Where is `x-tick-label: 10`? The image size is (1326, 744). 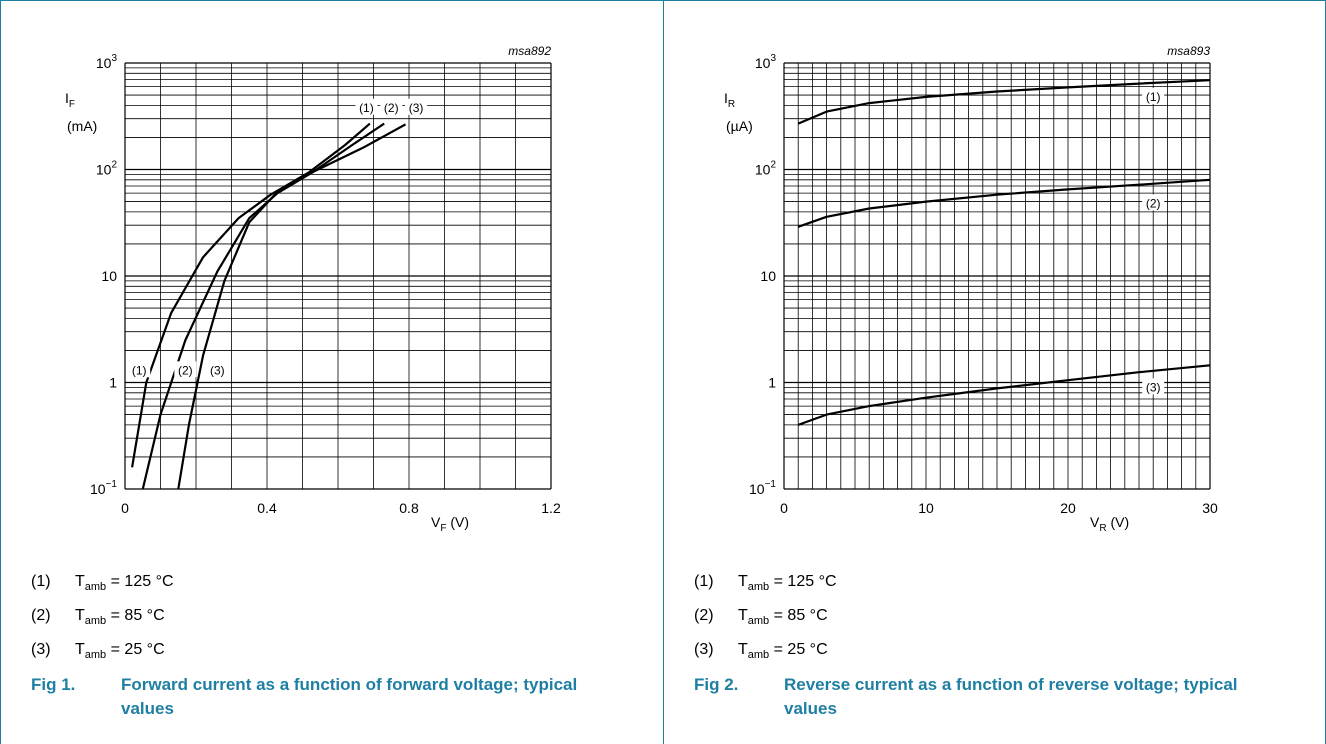 x-tick-label: 10 is located at coordinates (926, 508).